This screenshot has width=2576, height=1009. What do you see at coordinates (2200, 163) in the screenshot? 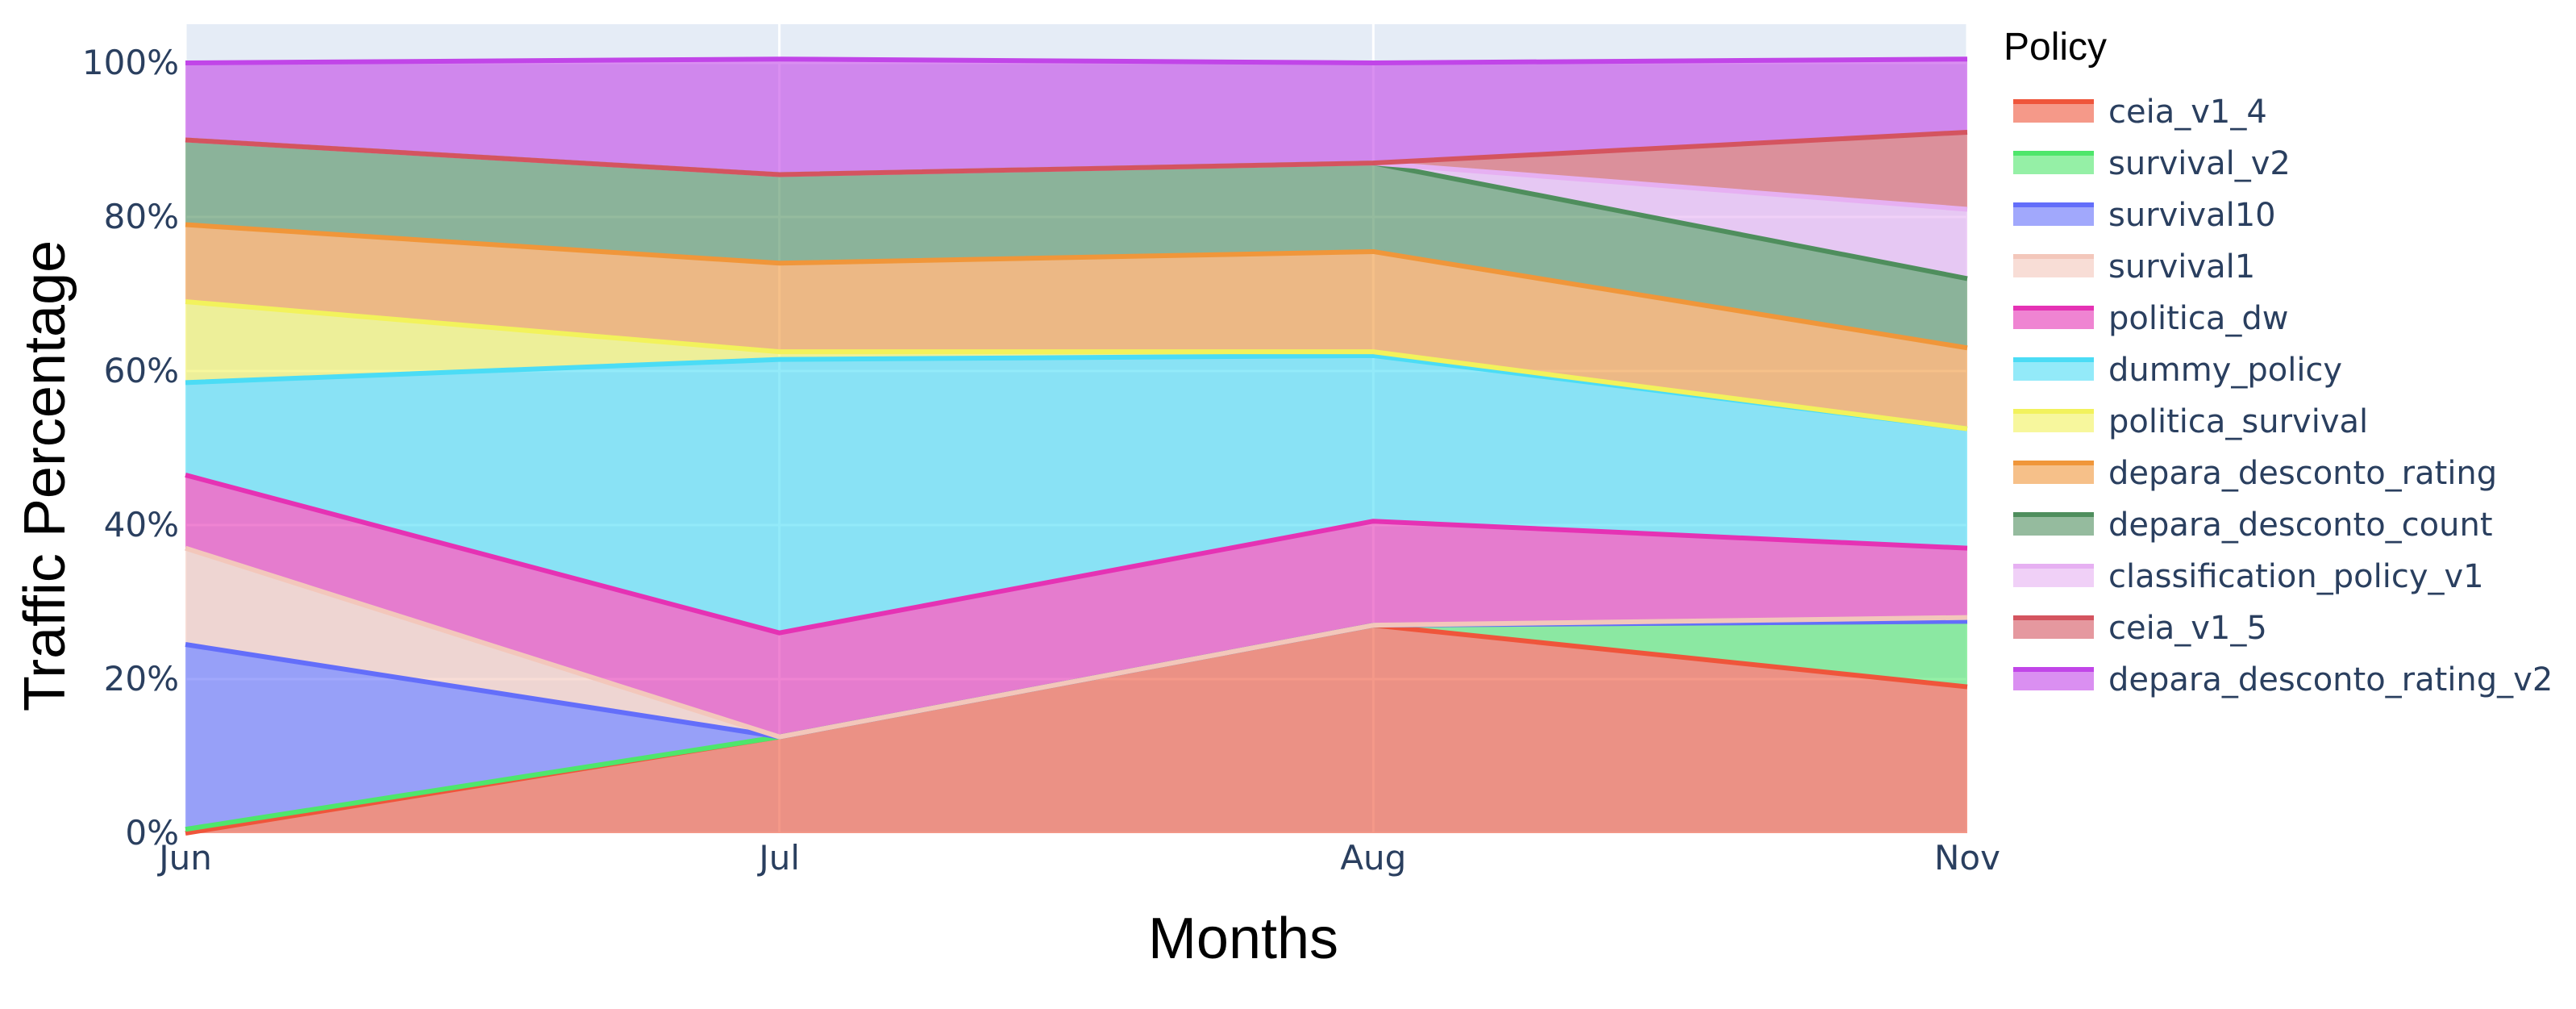
I see `legend-label: survival_v2` at bounding box center [2200, 163].